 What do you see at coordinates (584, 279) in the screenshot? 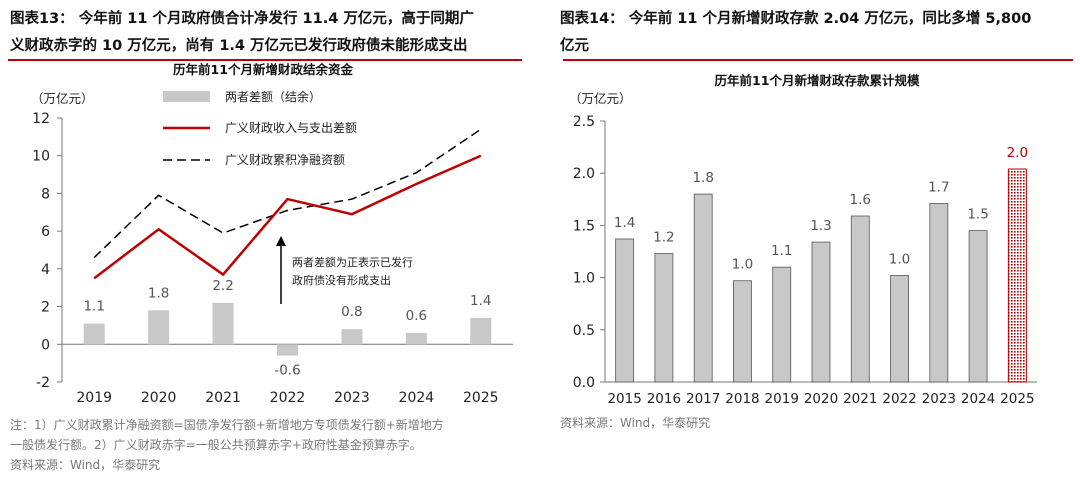
I see `chart-14-y-tick-label: 1.0` at bounding box center [584, 279].